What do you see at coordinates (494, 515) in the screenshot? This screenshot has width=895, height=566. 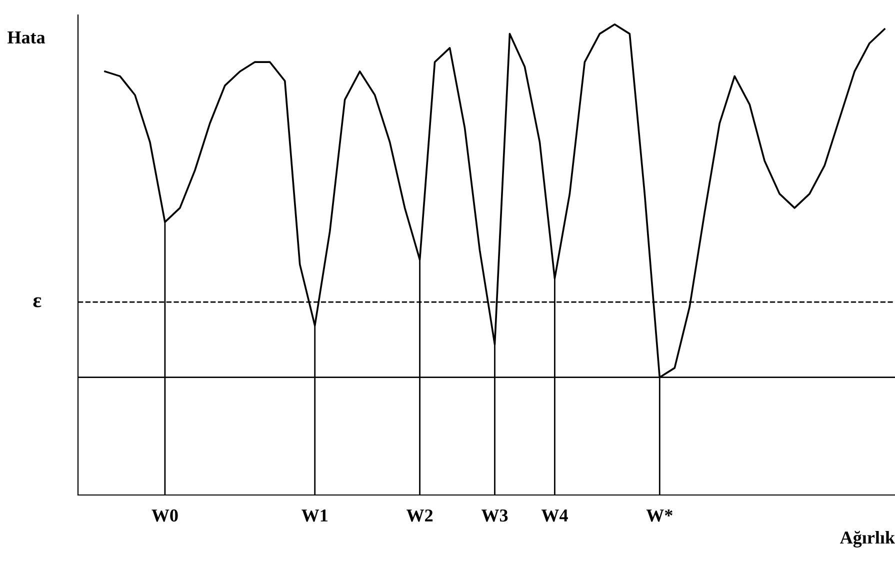 I see `x-tick-label: W3` at bounding box center [494, 515].